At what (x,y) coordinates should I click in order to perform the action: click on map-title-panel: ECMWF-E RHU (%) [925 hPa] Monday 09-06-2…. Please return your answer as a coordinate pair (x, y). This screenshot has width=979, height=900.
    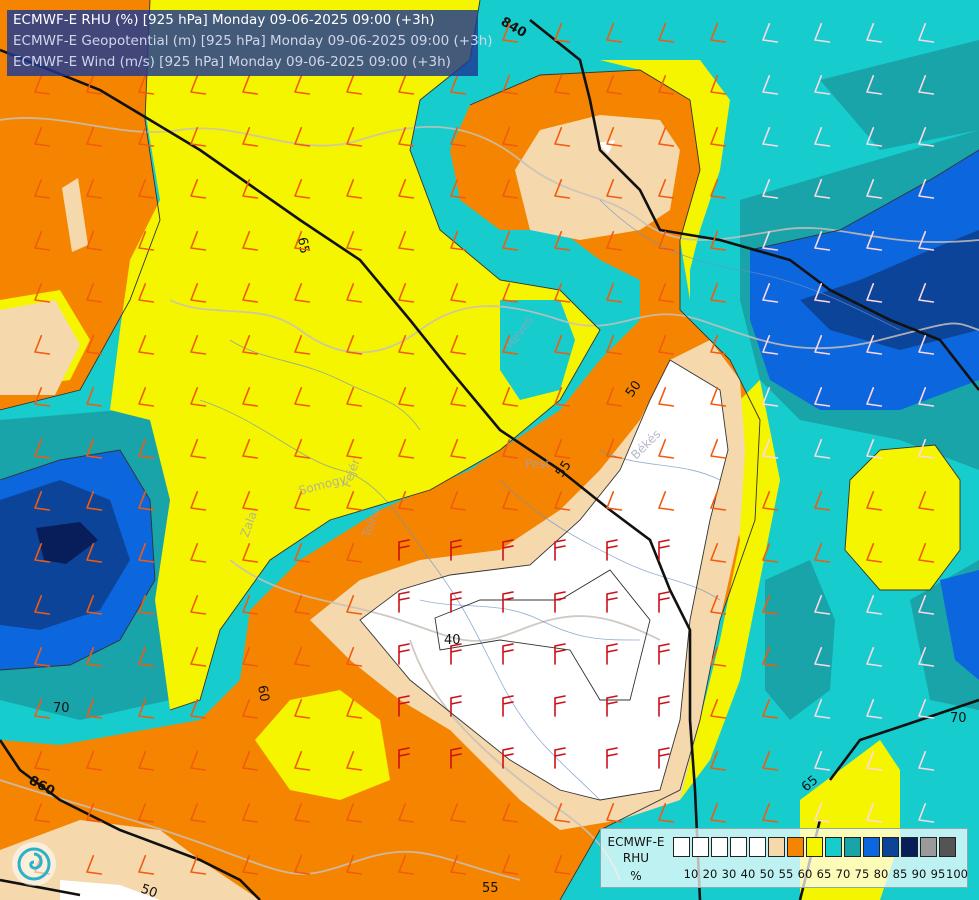
    Looking at the image, I should click on (250, 43).